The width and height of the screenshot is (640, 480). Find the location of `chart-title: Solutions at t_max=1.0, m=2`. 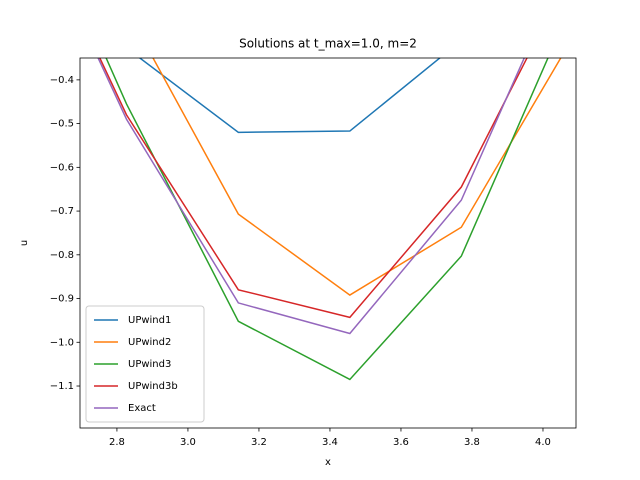

chart-title: Solutions at t_max=1.0, m=2 is located at coordinates (328, 44).